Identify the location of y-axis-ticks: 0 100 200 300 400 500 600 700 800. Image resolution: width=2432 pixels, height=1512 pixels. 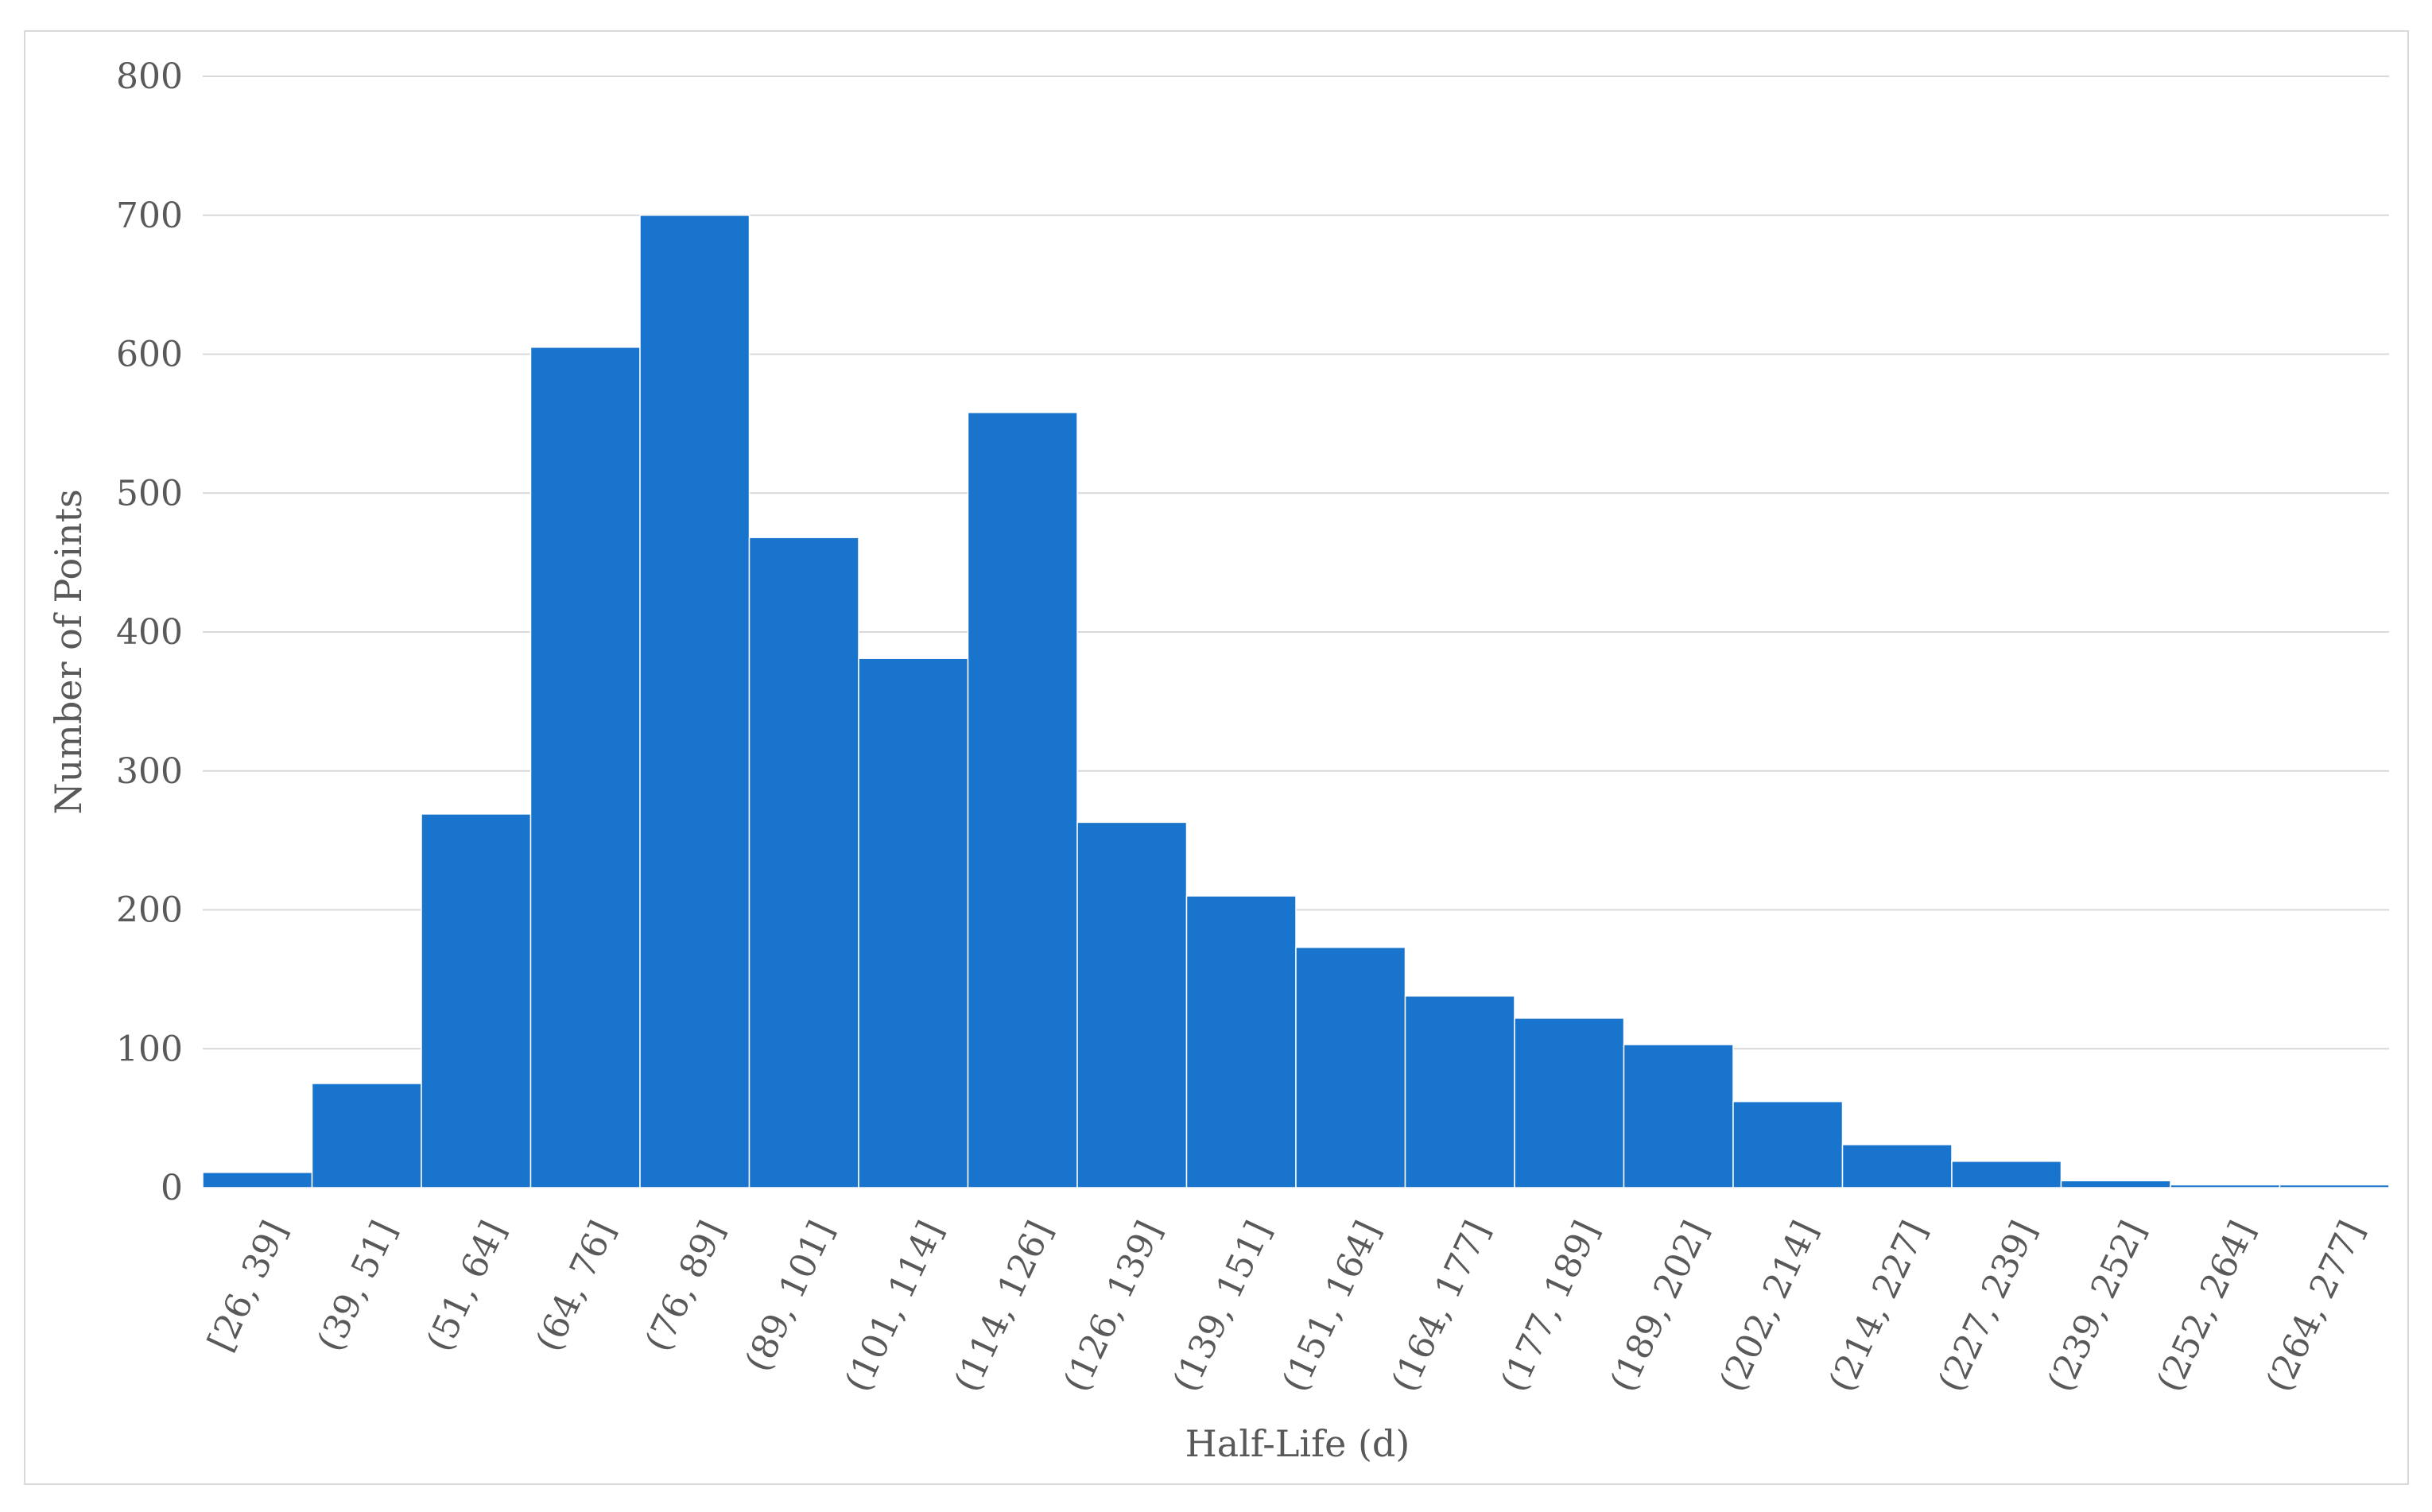
(149, 632).